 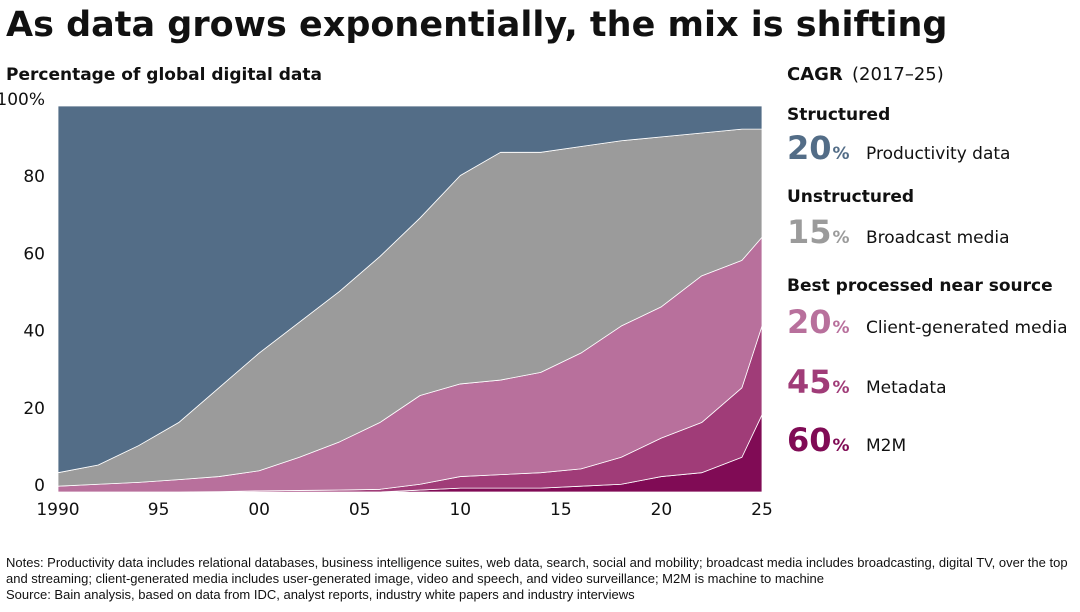 I want to click on y-tick-label: 40, so click(x=34, y=332).